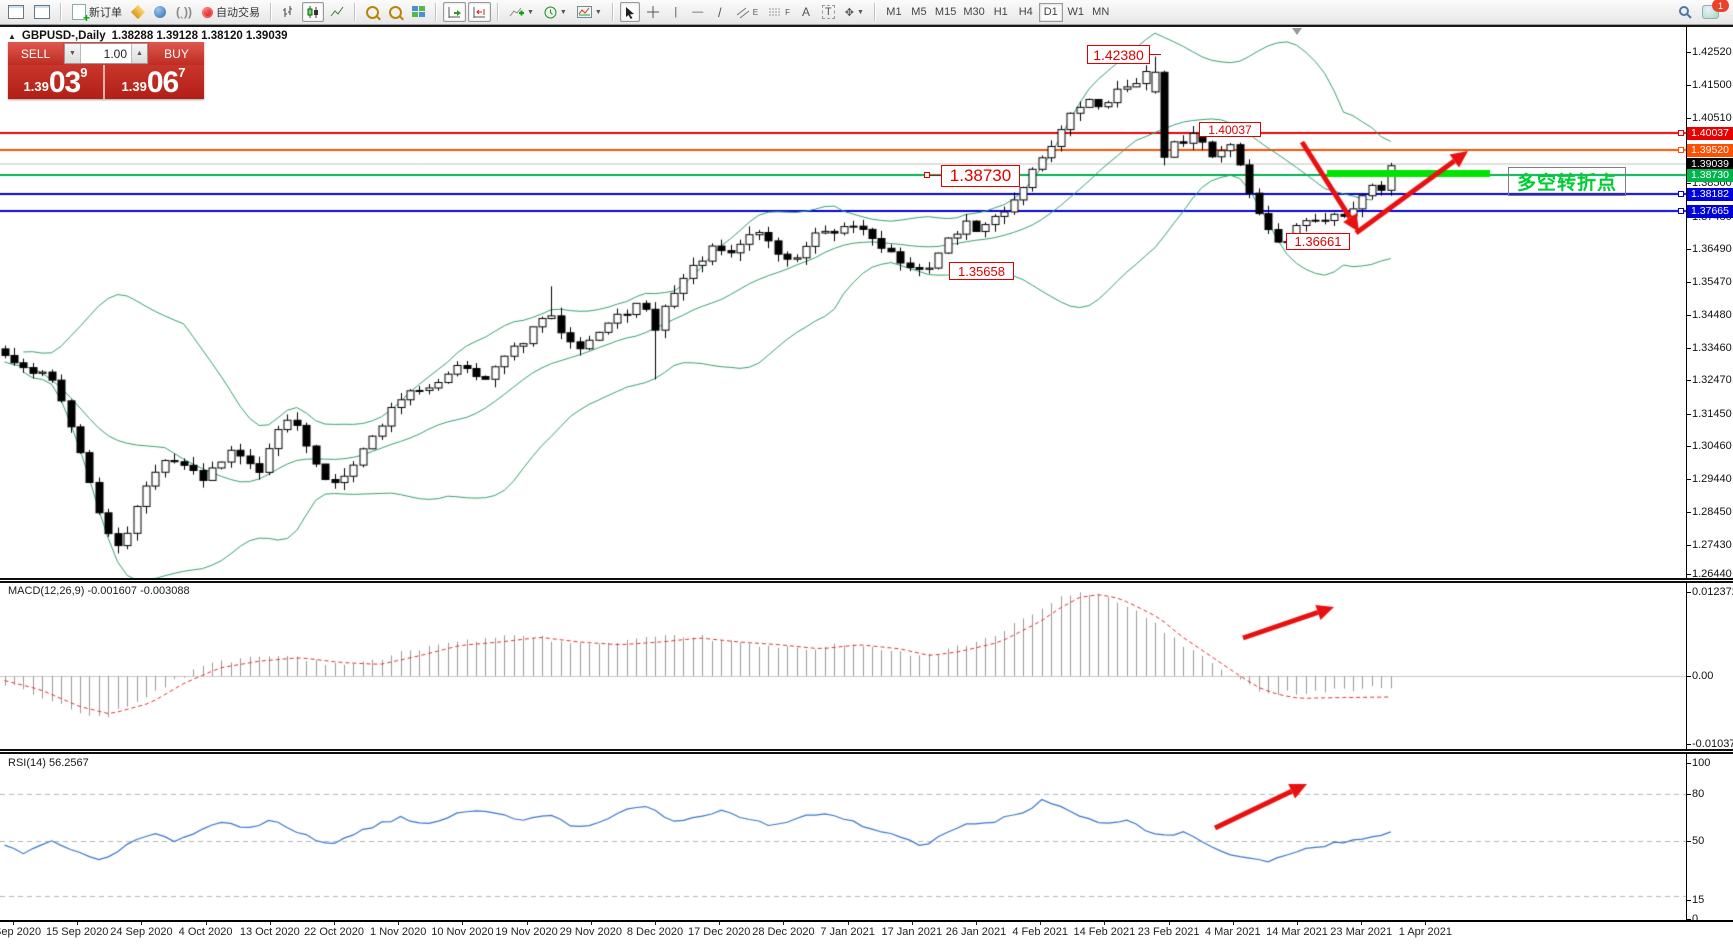 This screenshot has width=1733, height=945. I want to click on text-tool-icon: A, so click(806, 12).